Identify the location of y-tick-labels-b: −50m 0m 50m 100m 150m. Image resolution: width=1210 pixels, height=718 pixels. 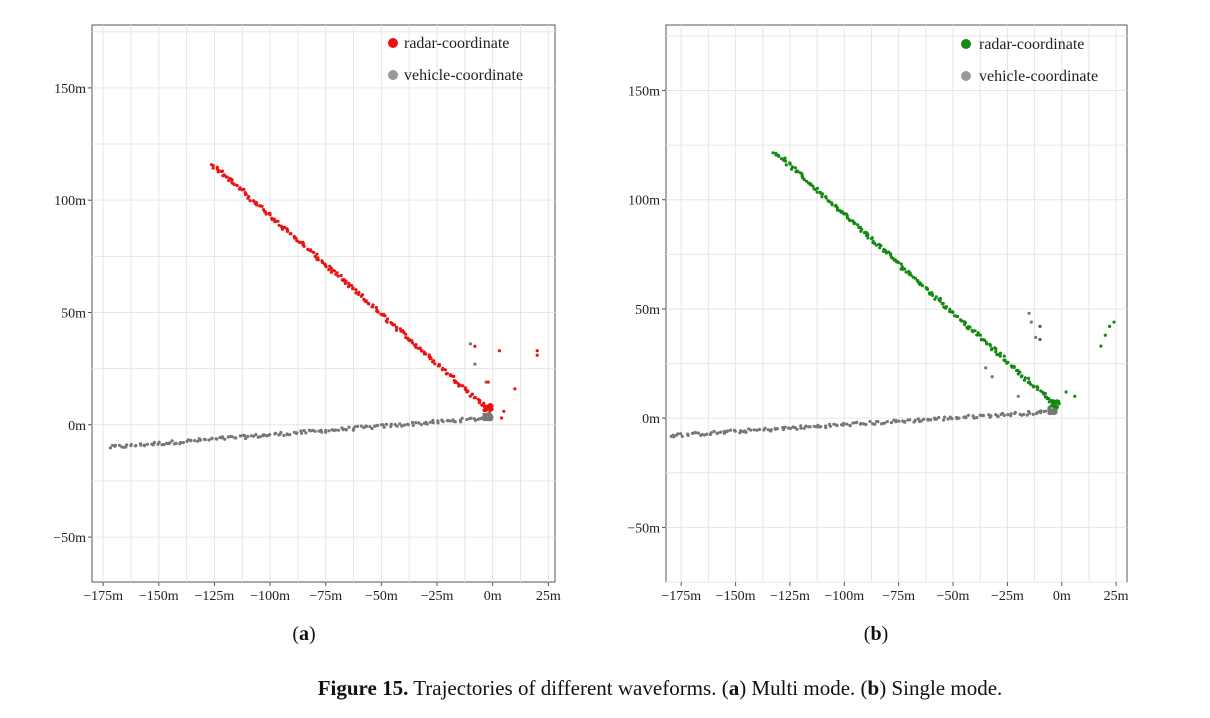
(646, 310).